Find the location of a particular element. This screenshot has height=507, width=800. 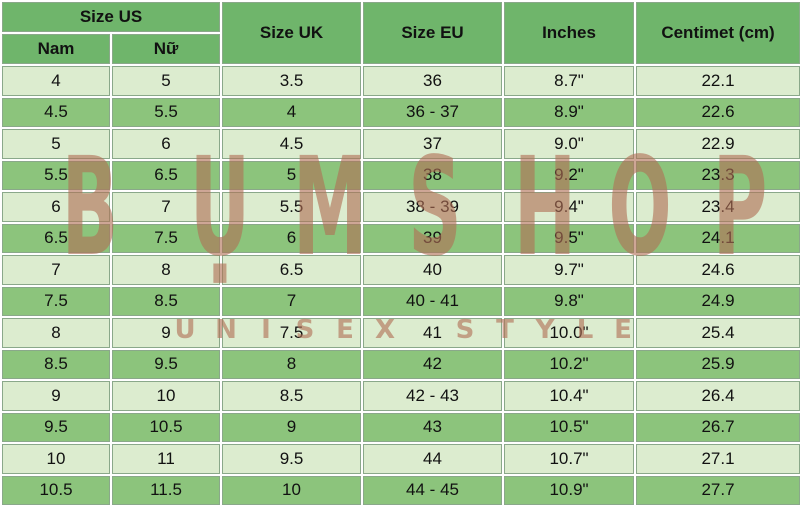

cell-eu: 38 is located at coordinates (433, 175).